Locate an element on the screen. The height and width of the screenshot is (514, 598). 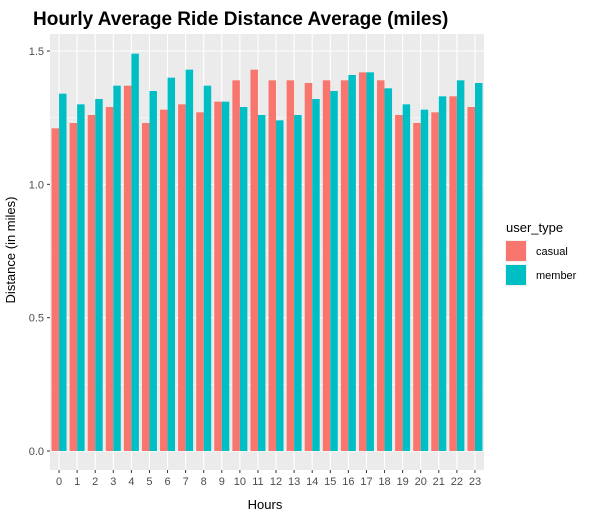
x-axis-title: Hours is located at coordinates (265, 504).